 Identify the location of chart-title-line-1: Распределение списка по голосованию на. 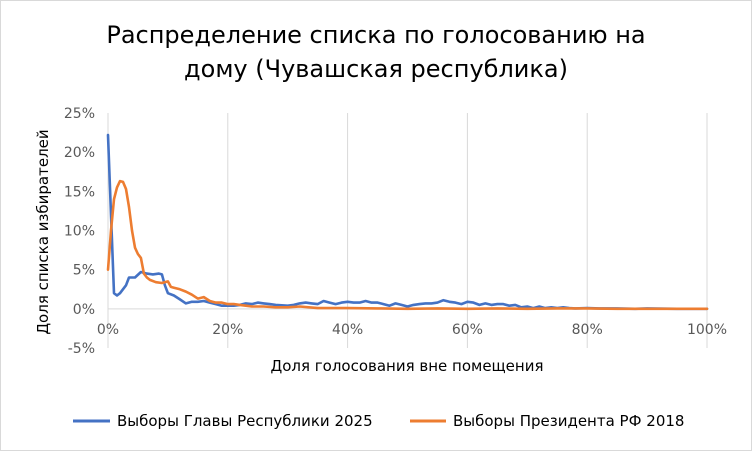
(376, 35).